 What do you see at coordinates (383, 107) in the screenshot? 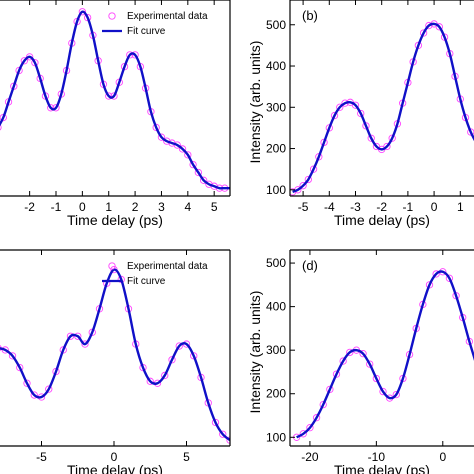
I see `fit-curve-line` at bounding box center [383, 107].